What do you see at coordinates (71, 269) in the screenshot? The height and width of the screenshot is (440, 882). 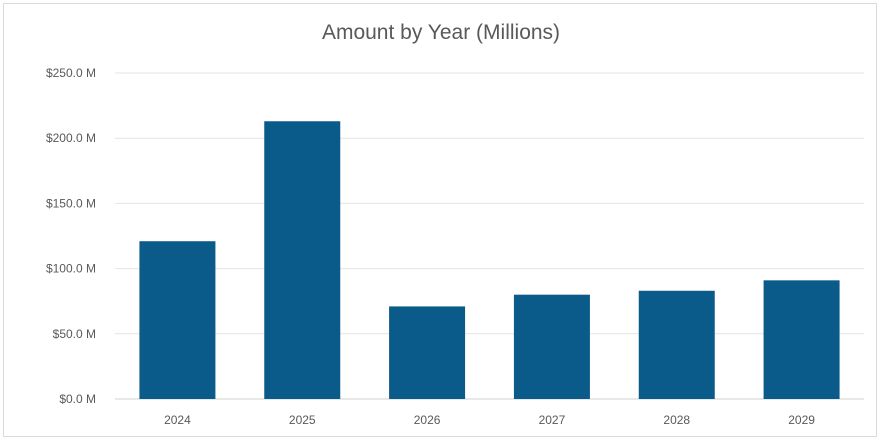 I see `y-tick-label: $100.0 M` at bounding box center [71, 269].